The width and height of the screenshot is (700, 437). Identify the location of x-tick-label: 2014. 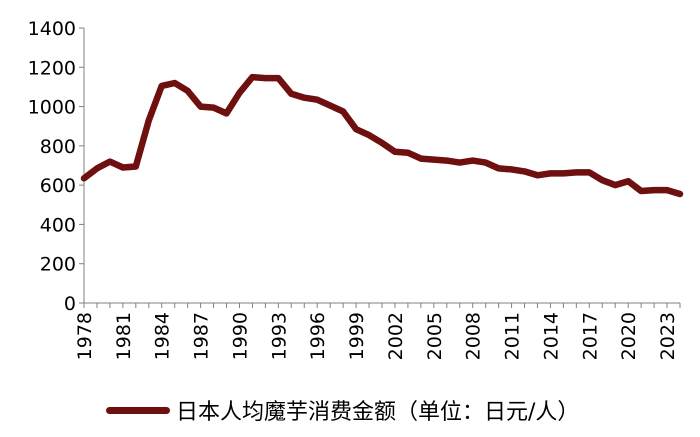
(551, 336).